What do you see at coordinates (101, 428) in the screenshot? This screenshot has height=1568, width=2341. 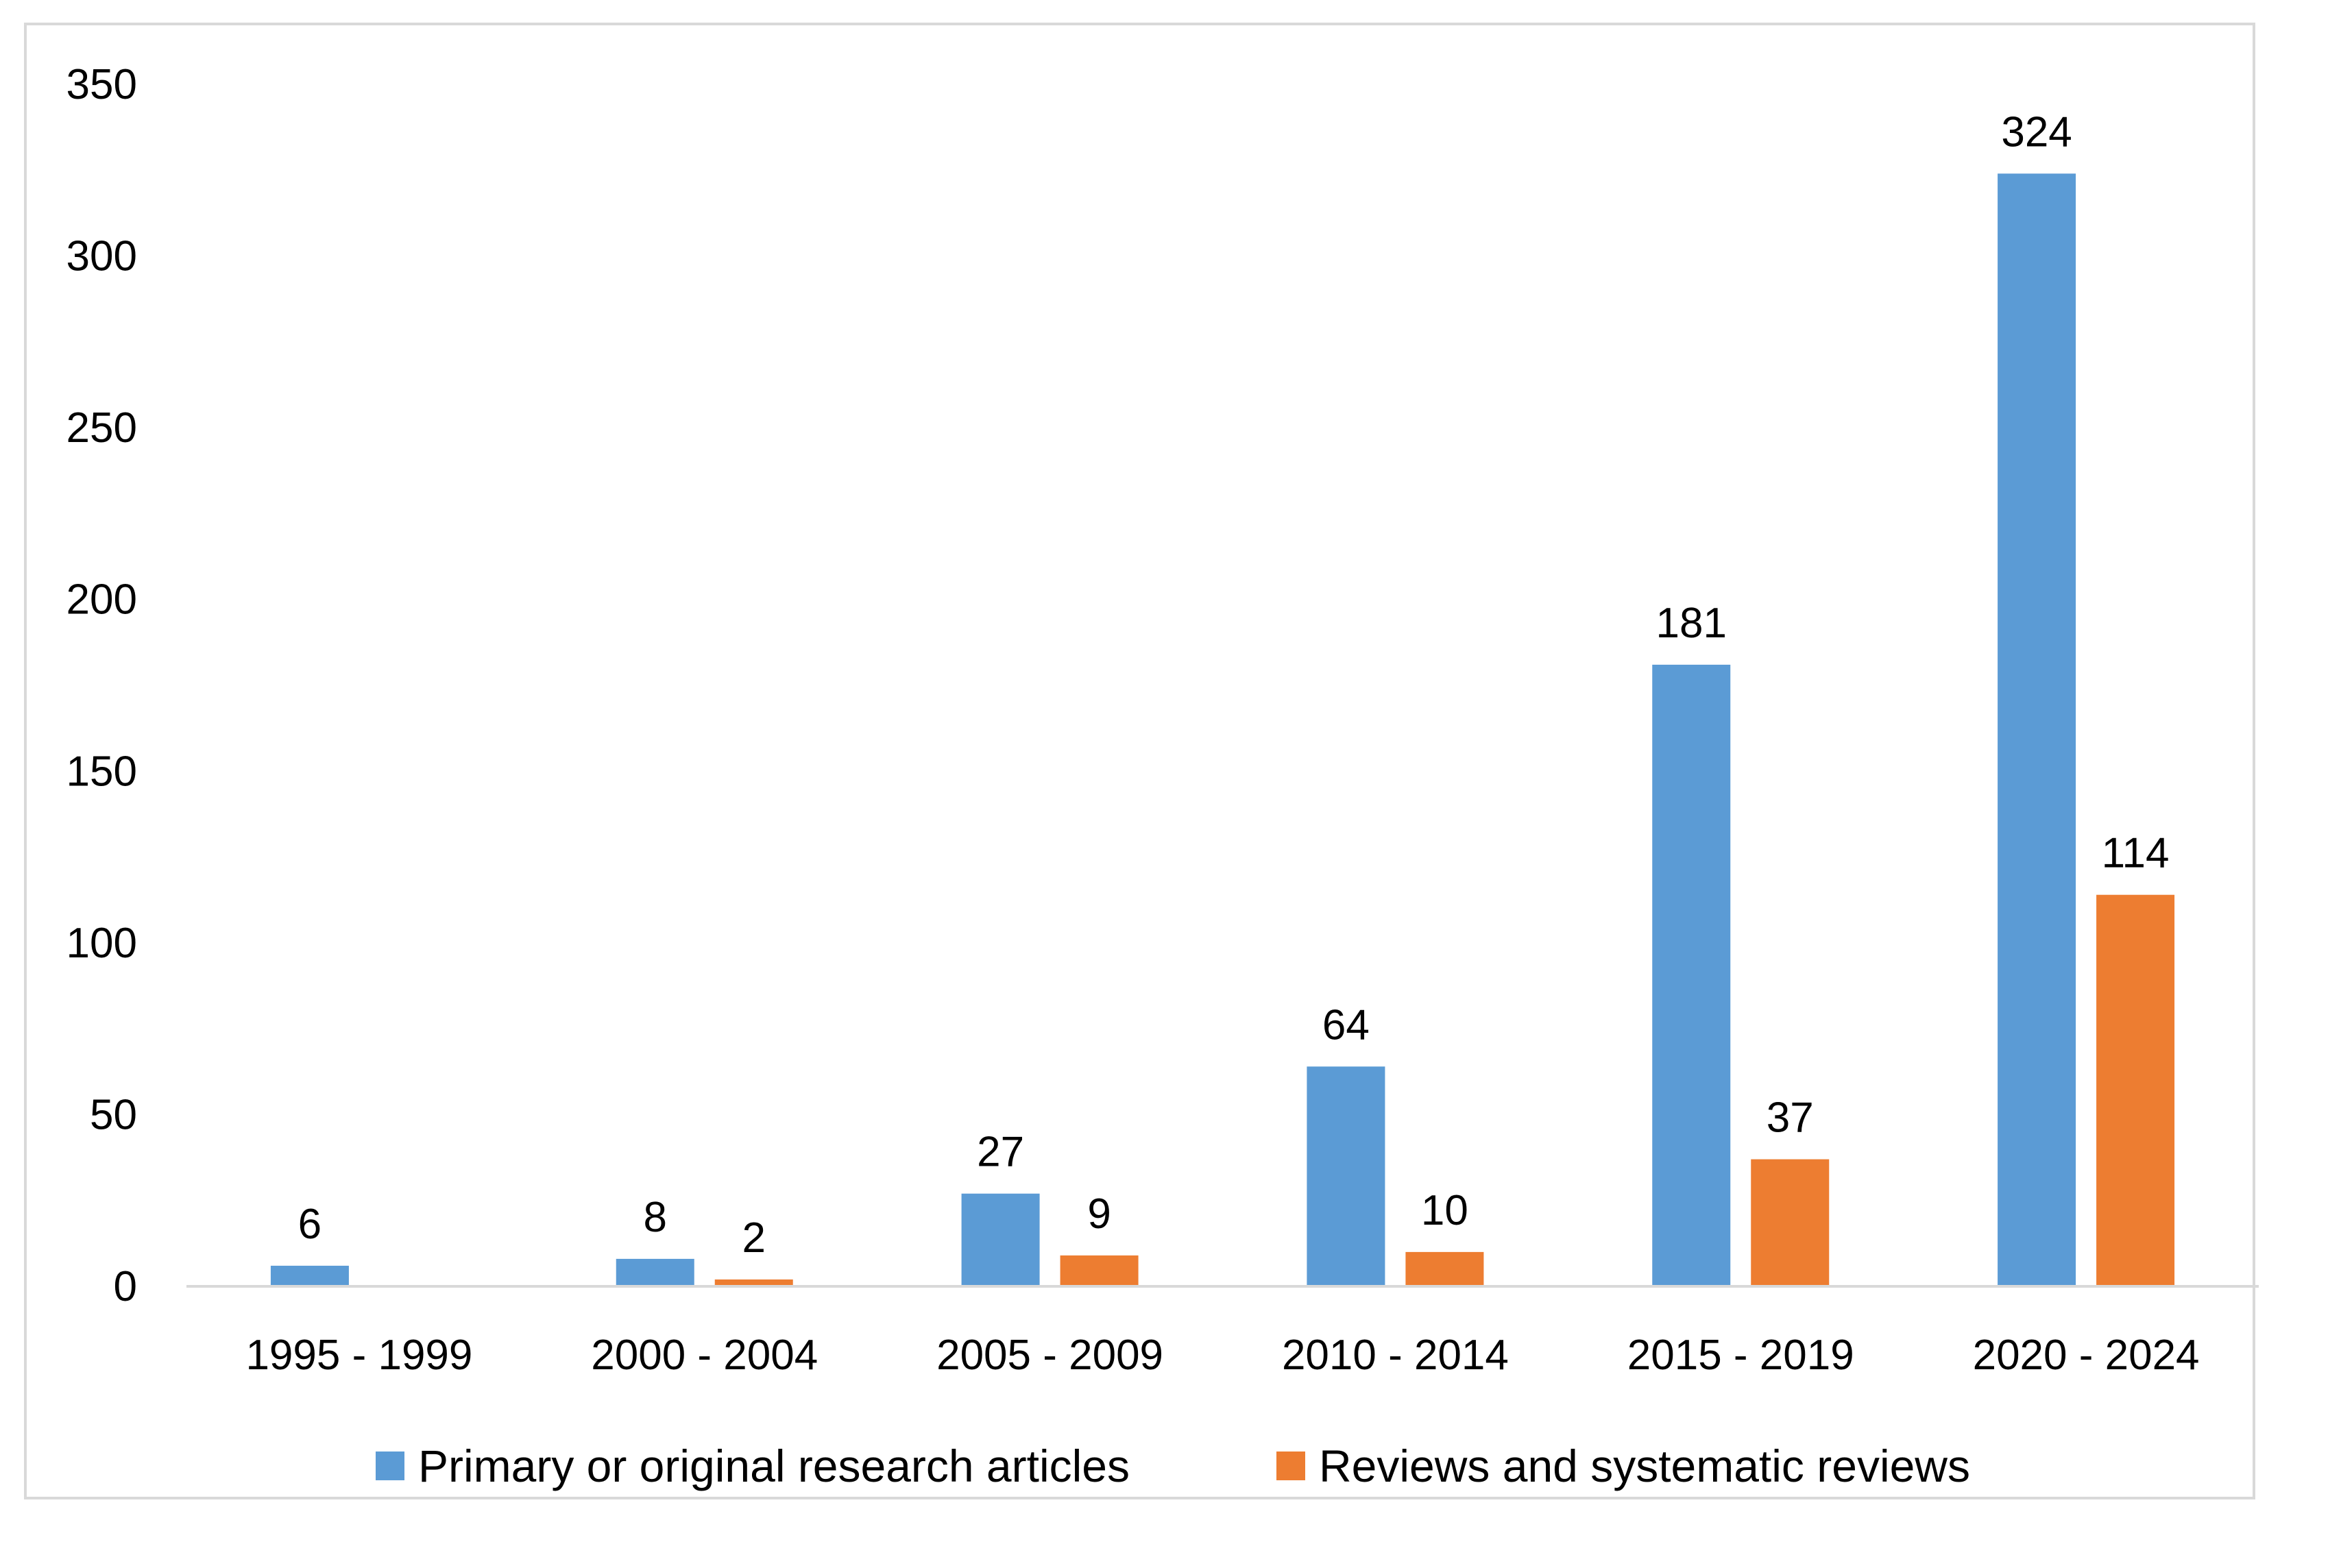 I see `y-tick-label: 250` at bounding box center [101, 428].